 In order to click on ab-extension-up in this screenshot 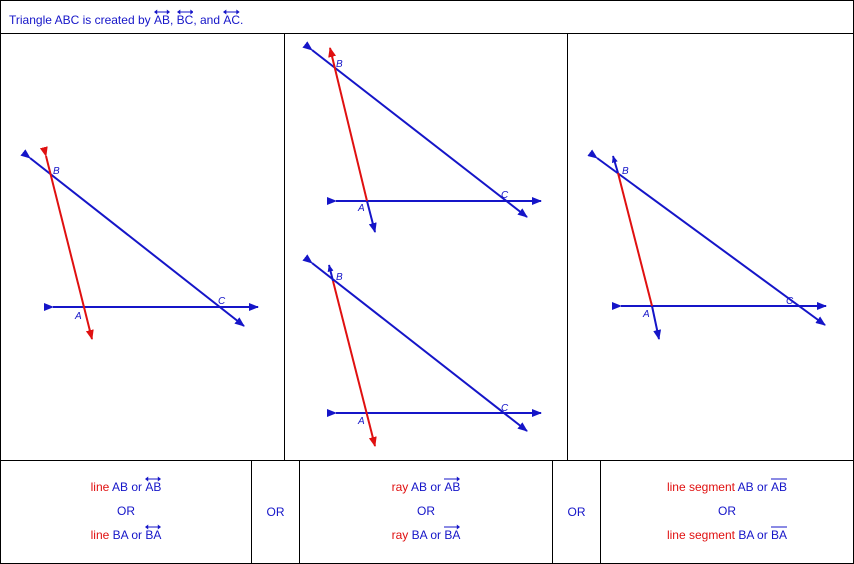, I will do `click(615, 164)`.